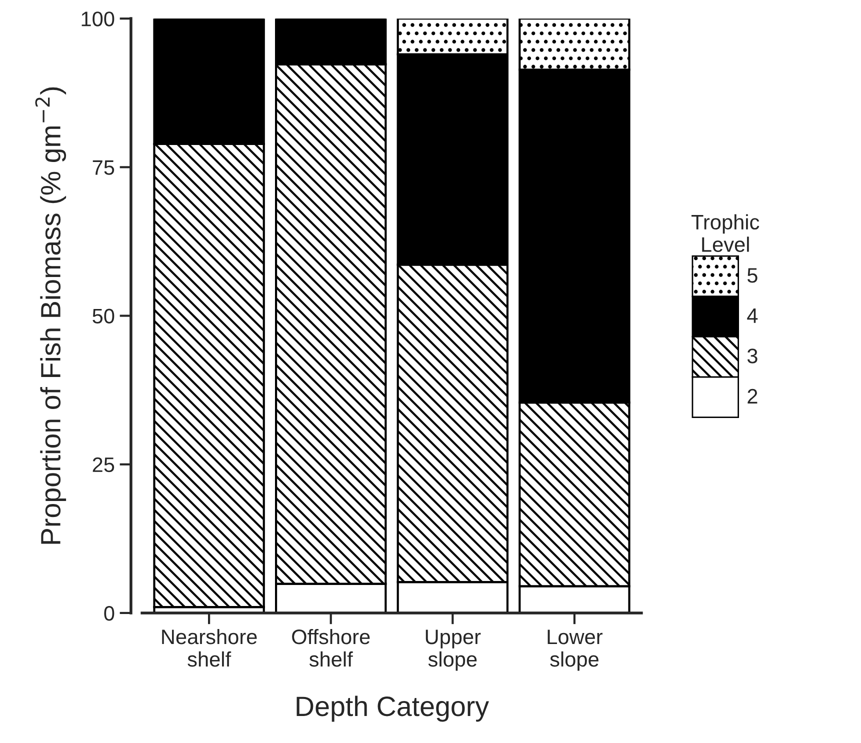  I want to click on x-axis-title: Depth Category, so click(392, 709).